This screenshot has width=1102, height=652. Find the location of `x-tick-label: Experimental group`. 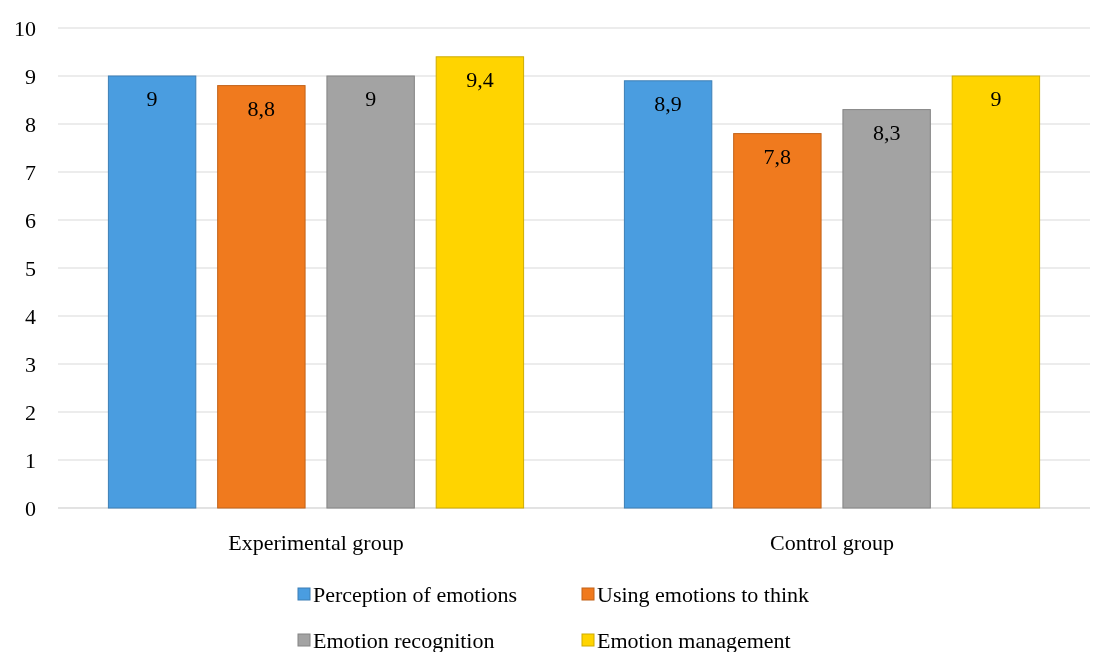

x-tick-label: Experimental group is located at coordinates (316, 542).